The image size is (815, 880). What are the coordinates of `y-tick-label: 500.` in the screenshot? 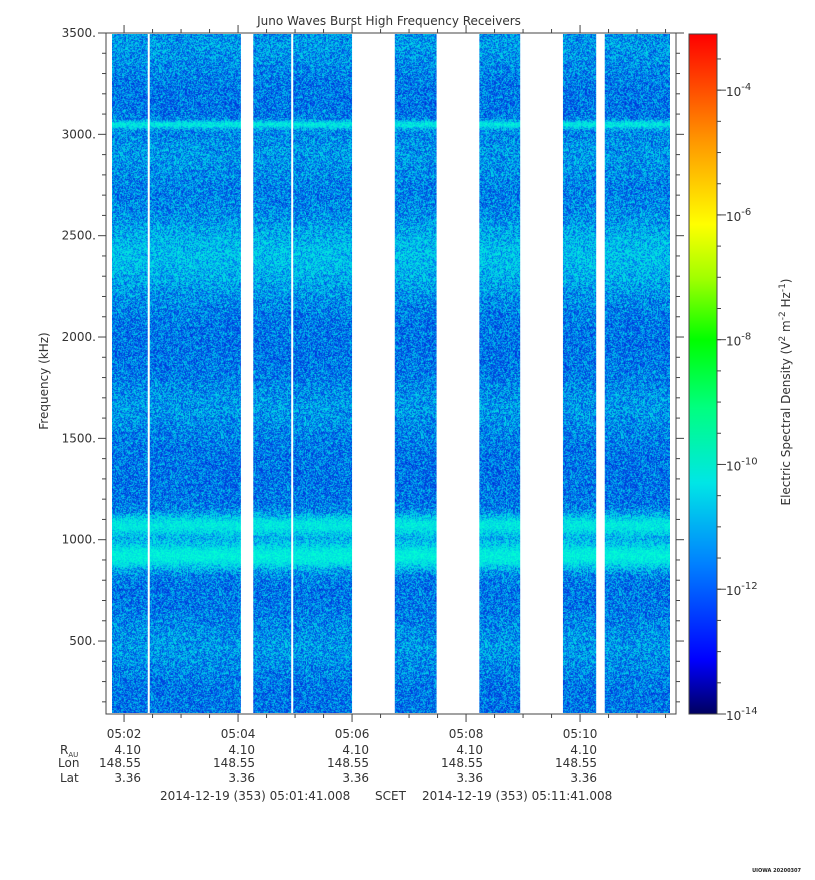 It's located at (82, 641).